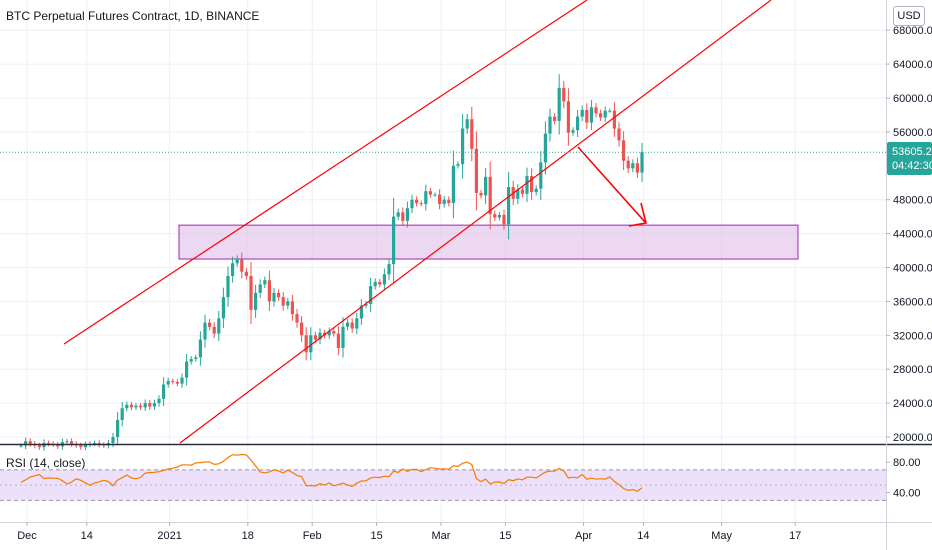 The width and height of the screenshot is (932, 550). I want to click on y-tick-label: 28000.0, so click(912, 370).